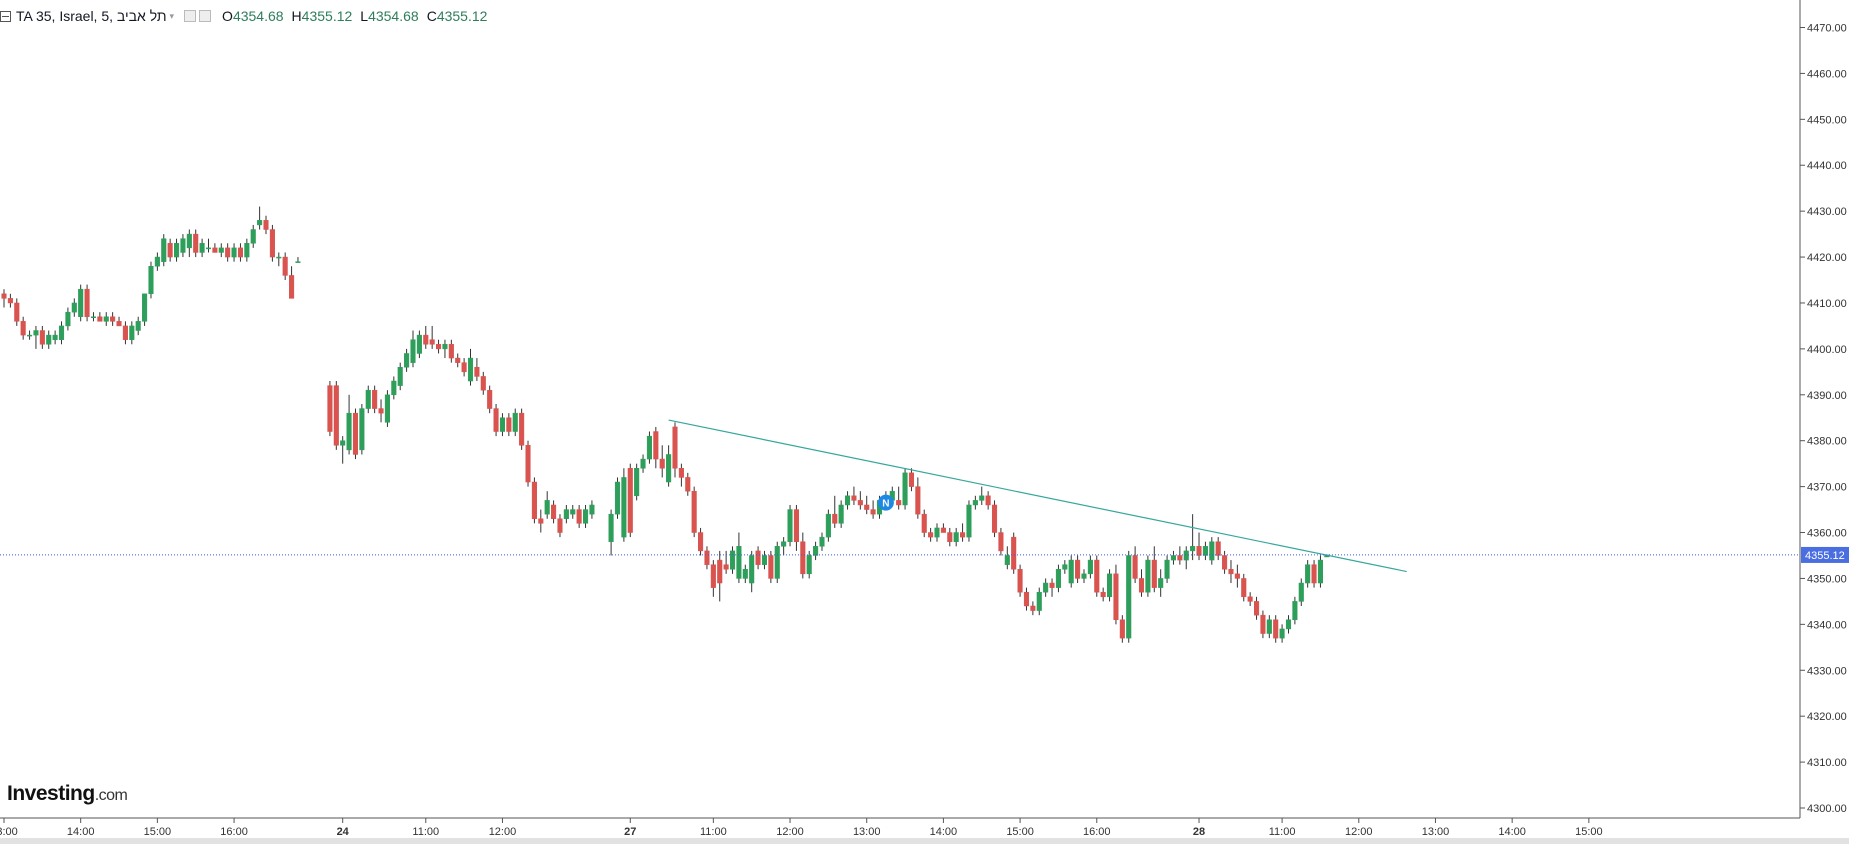 The height and width of the screenshot is (844, 1849). What do you see at coordinates (172, 15) in the screenshot?
I see `chevron-down-icon: ▾` at bounding box center [172, 15].